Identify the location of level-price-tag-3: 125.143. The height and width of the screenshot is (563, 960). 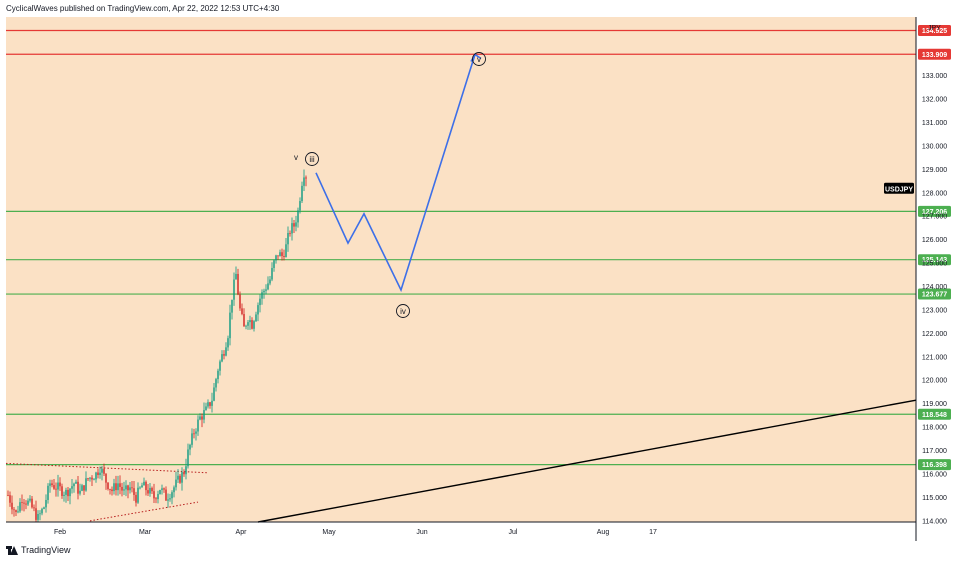
(934, 260).